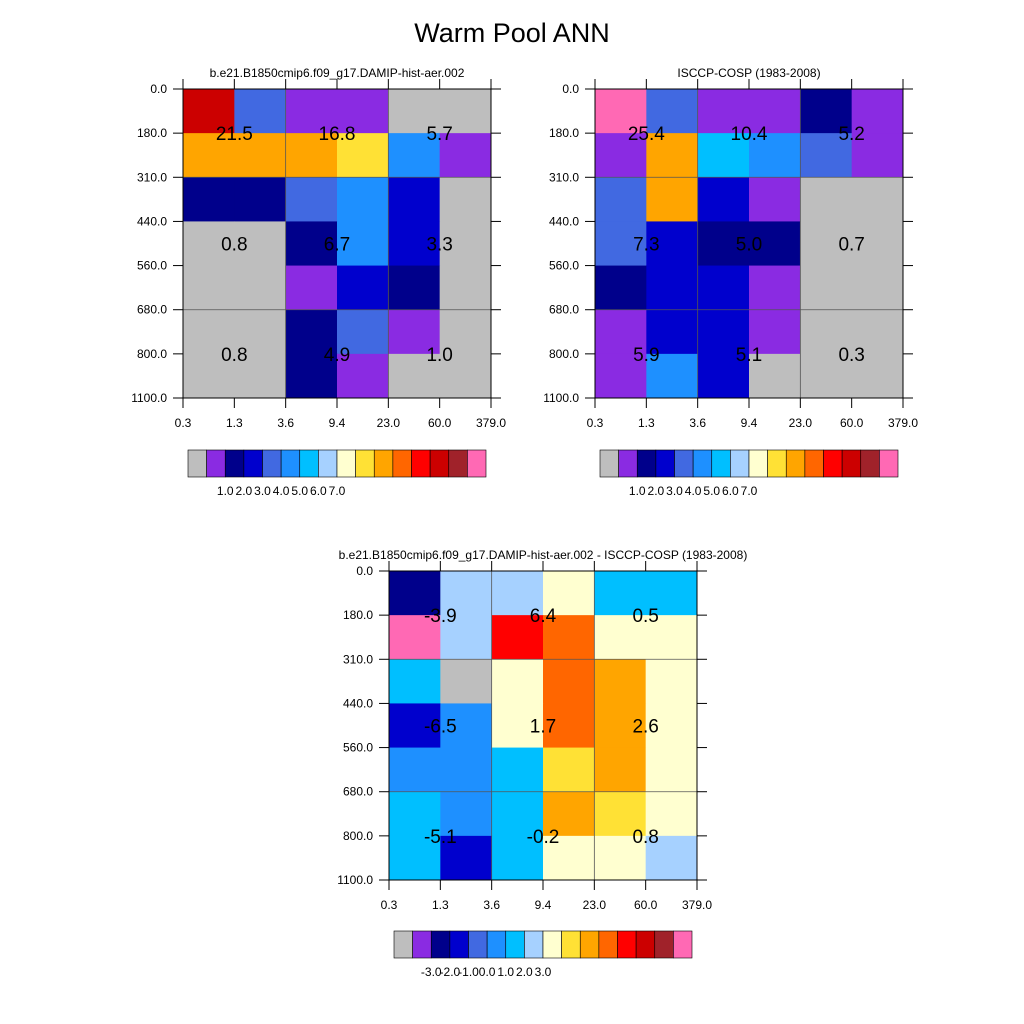  What do you see at coordinates (337, 355) in the screenshot?
I see `cell-value-label: 4.9` at bounding box center [337, 355].